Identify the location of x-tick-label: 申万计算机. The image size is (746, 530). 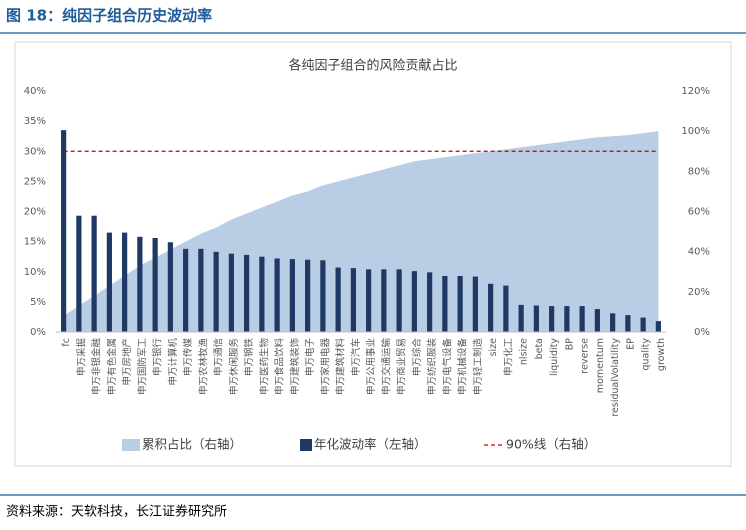
(173, 362).